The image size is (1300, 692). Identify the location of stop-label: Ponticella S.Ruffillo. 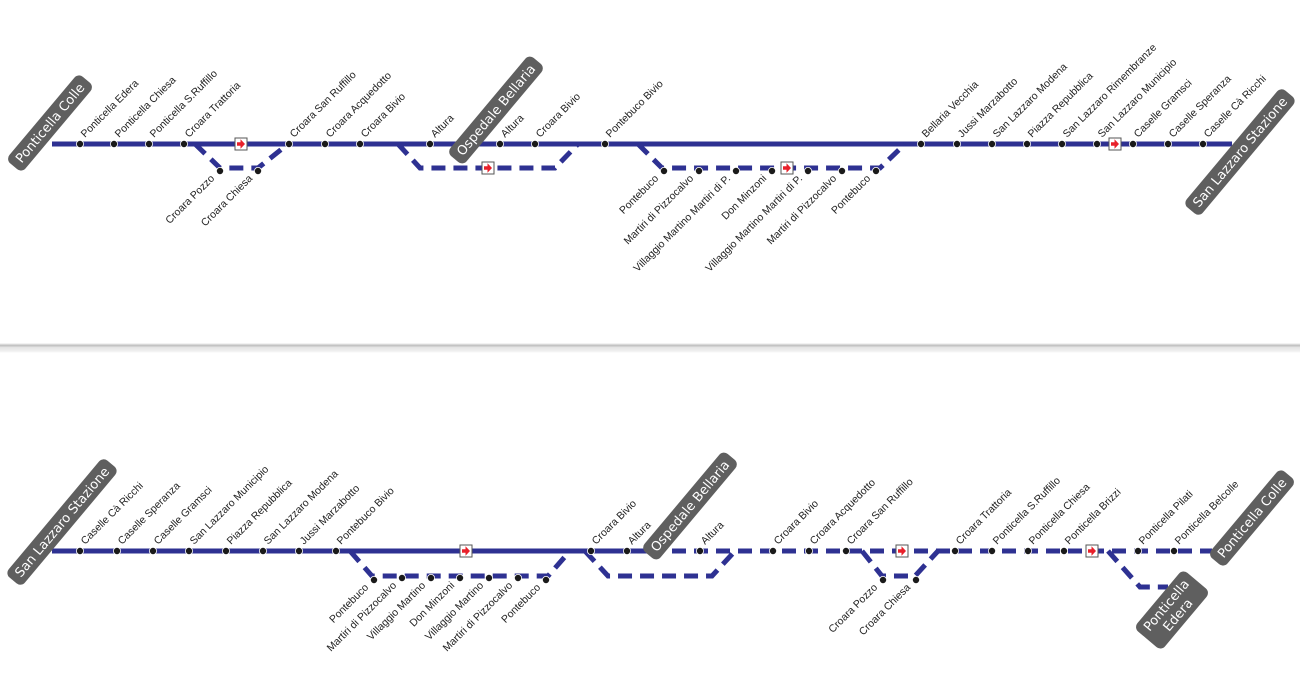
(1027, 511).